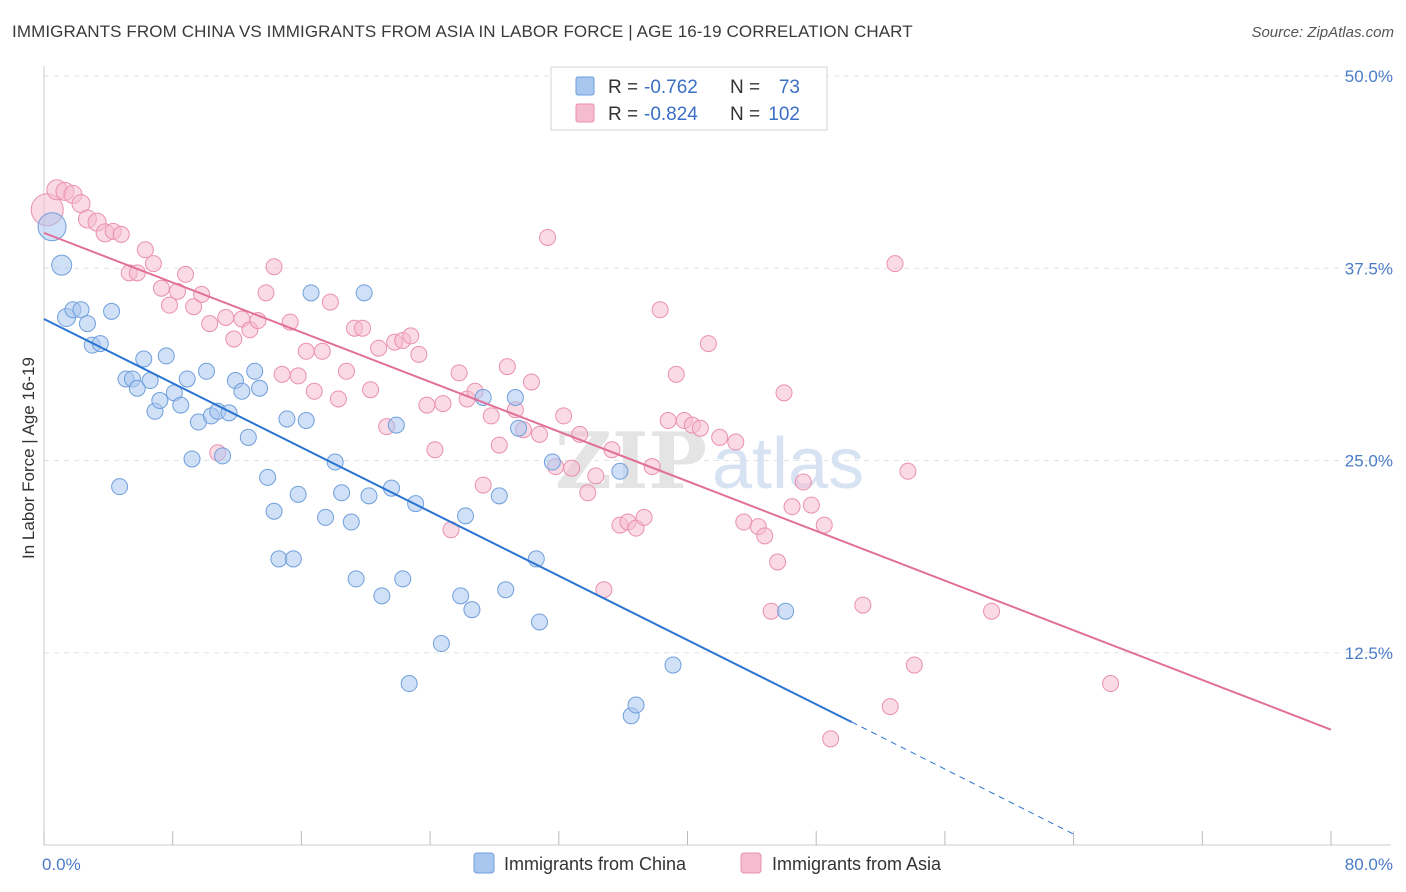  I want to click on legend-china-r-label: R =, so click(623, 87).